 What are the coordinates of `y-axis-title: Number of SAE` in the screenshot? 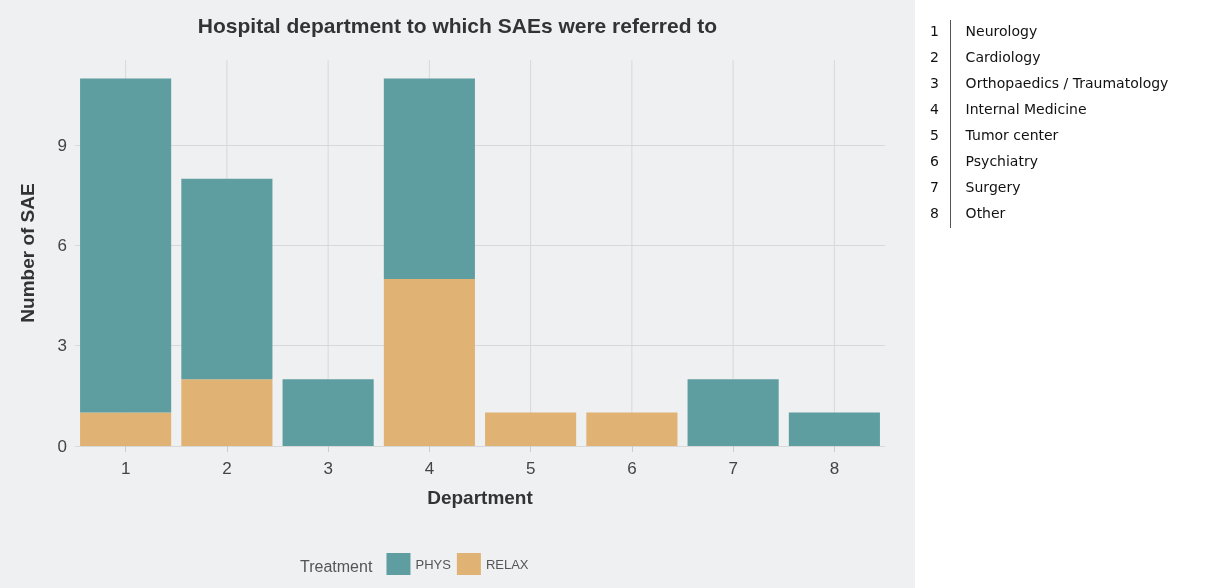 It's located at (27, 253).